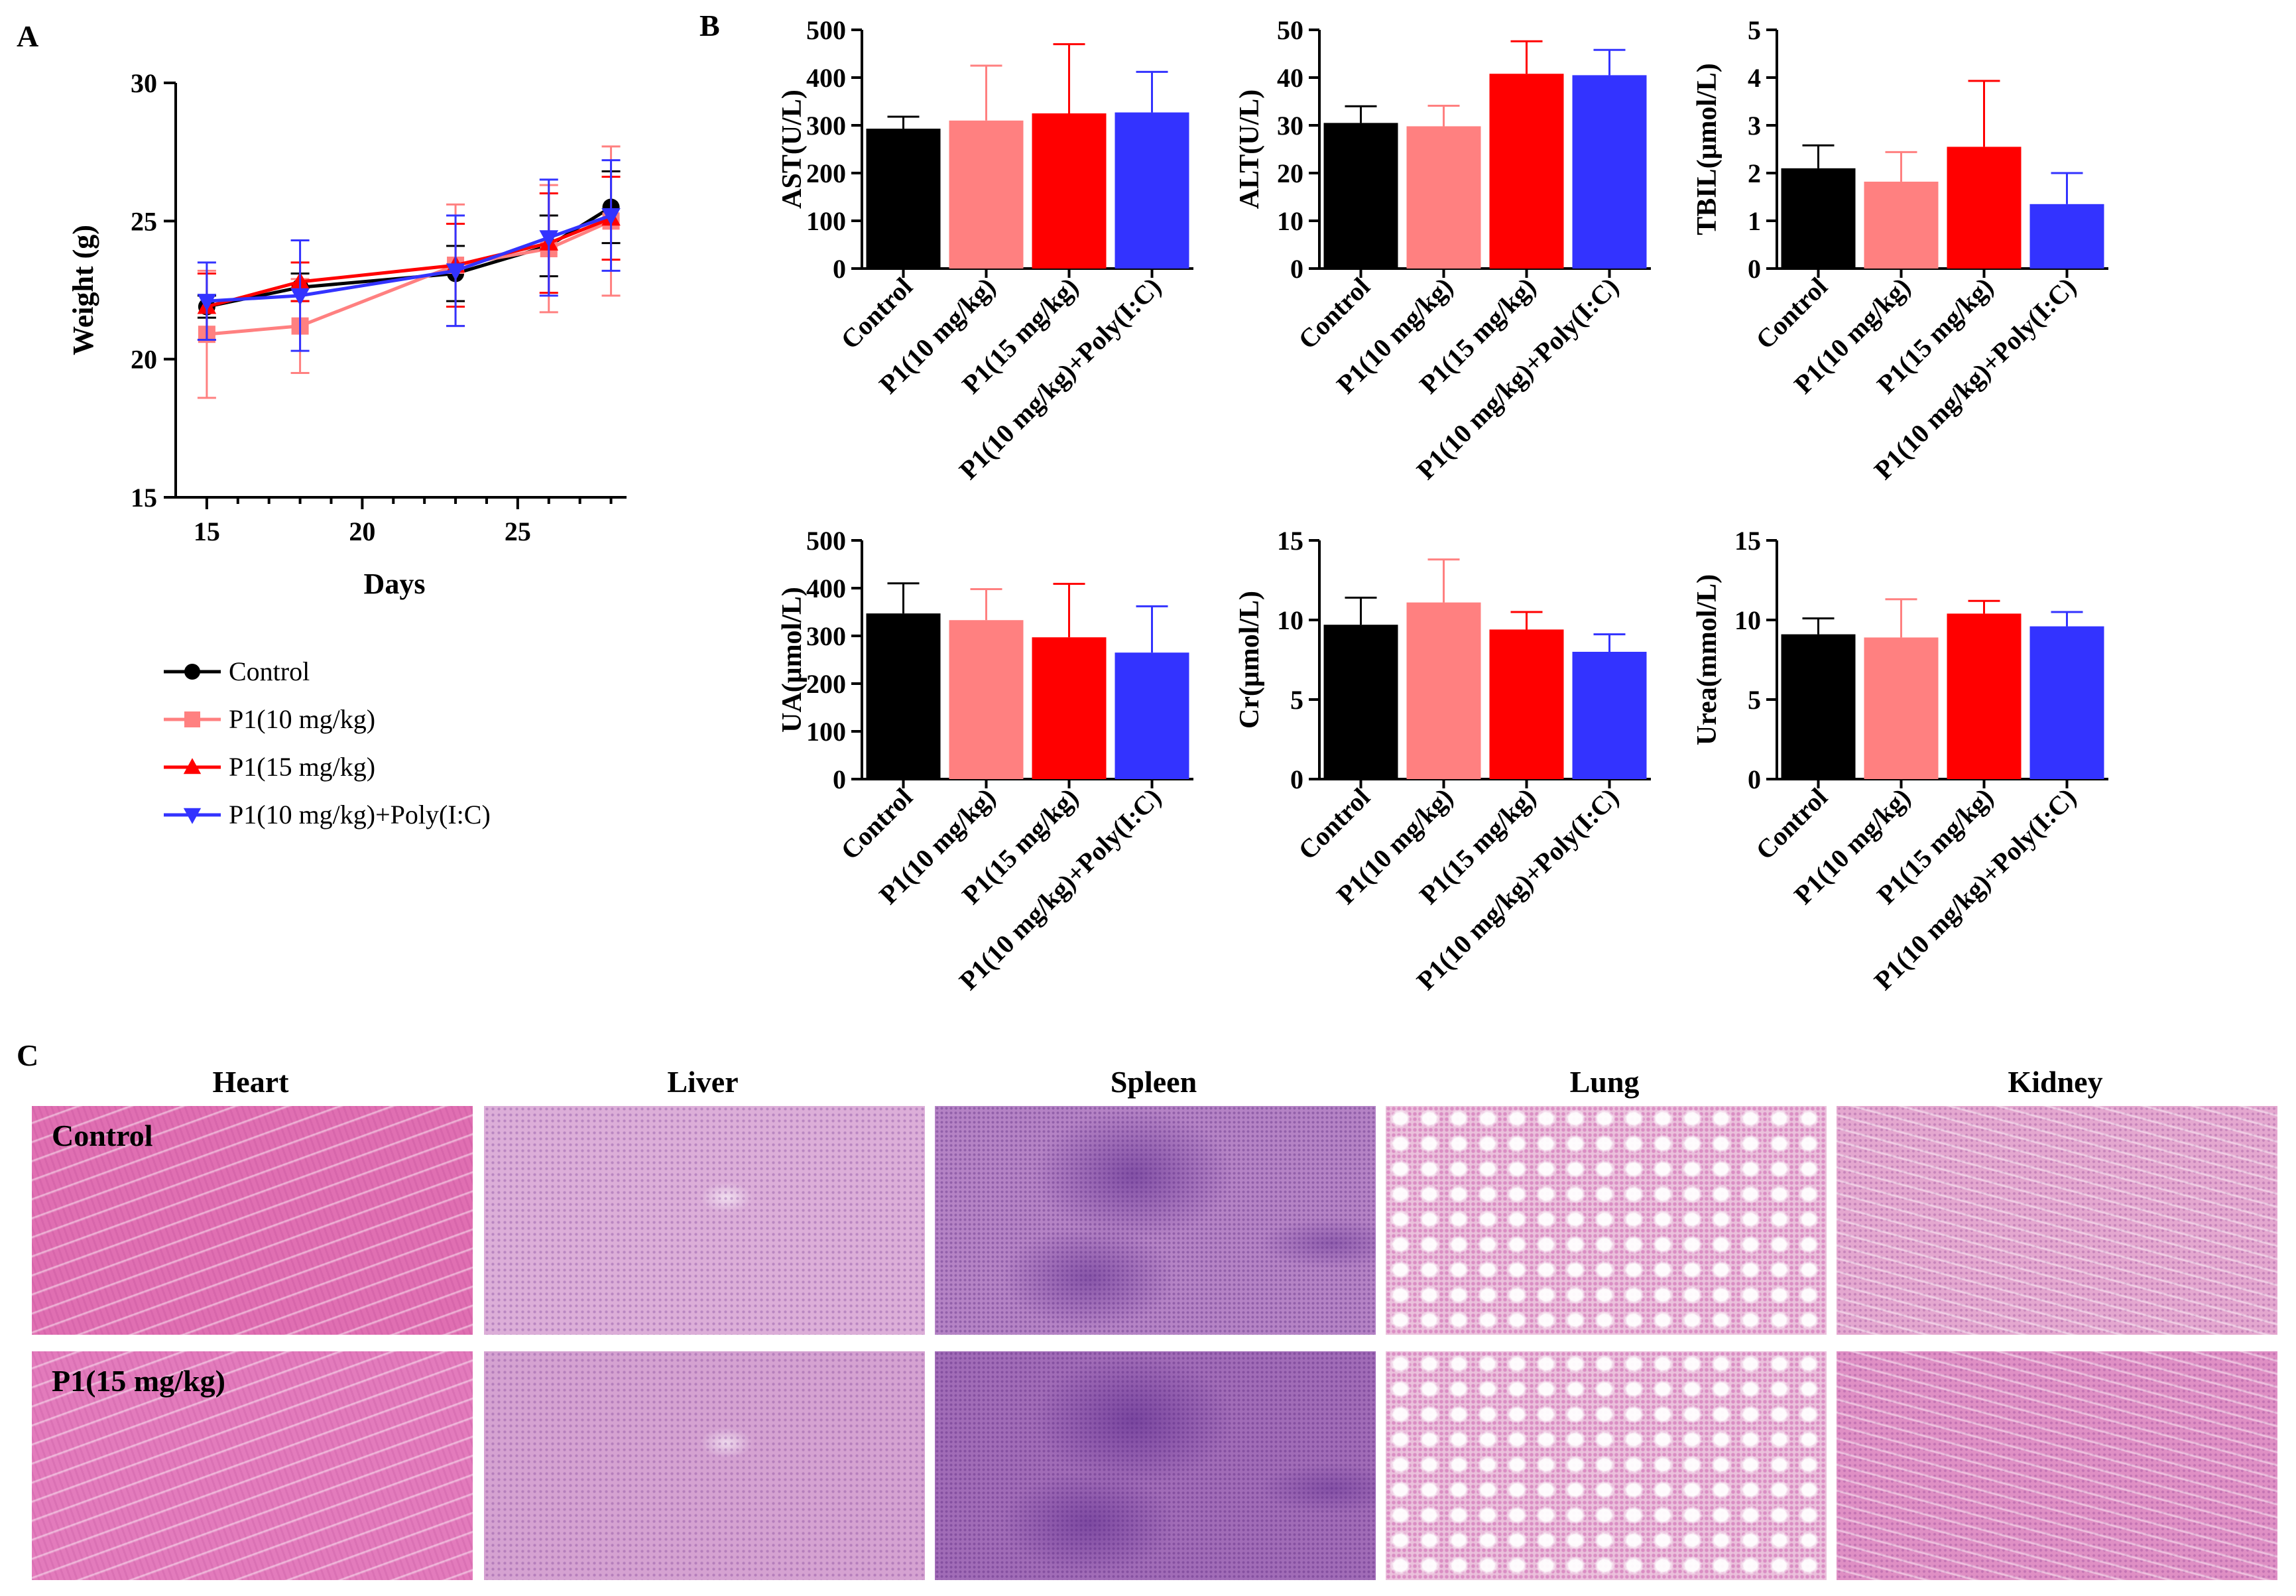  What do you see at coordinates (1754, 173) in the screenshot?
I see `y-tick-label: 2` at bounding box center [1754, 173].